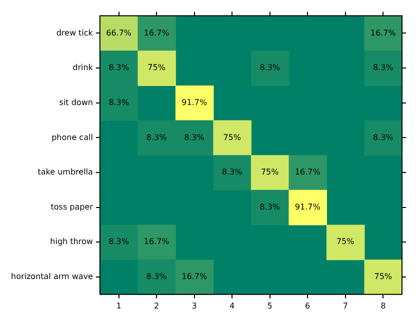  What do you see at coordinates (232, 305) in the screenshot?
I see `x-tick-label: 4` at bounding box center [232, 305].